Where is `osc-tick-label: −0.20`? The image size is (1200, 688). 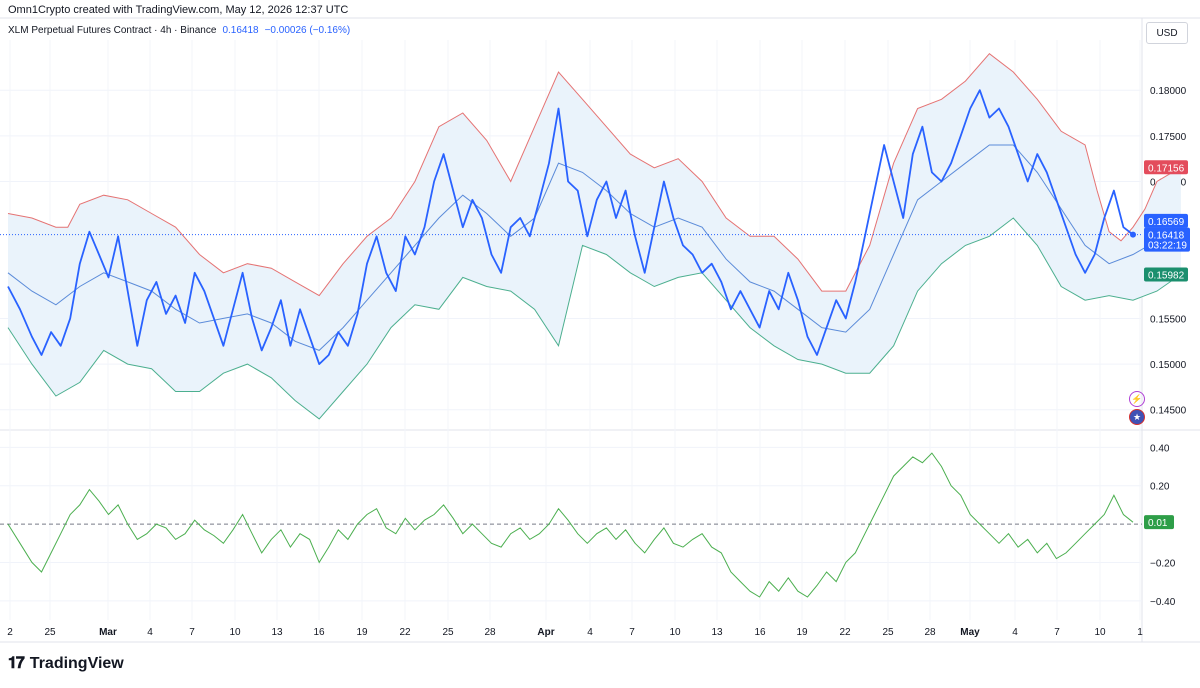 osc-tick-label: −0.20 is located at coordinates (1163, 563).